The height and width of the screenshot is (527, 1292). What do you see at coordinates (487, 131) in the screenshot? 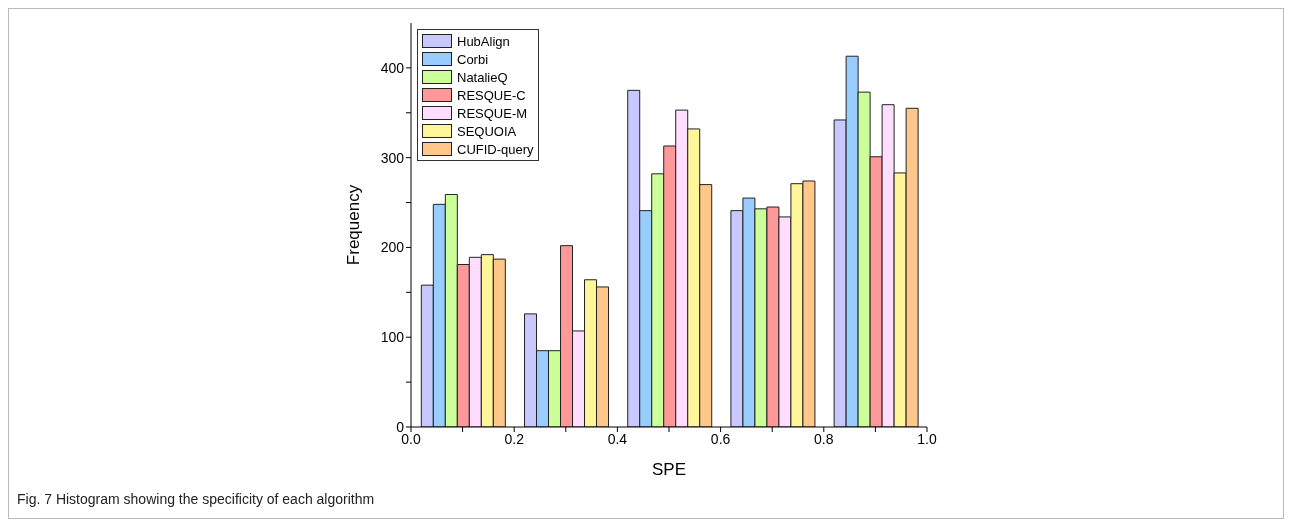
I see `legend-label: SEQUOIA` at bounding box center [487, 131].